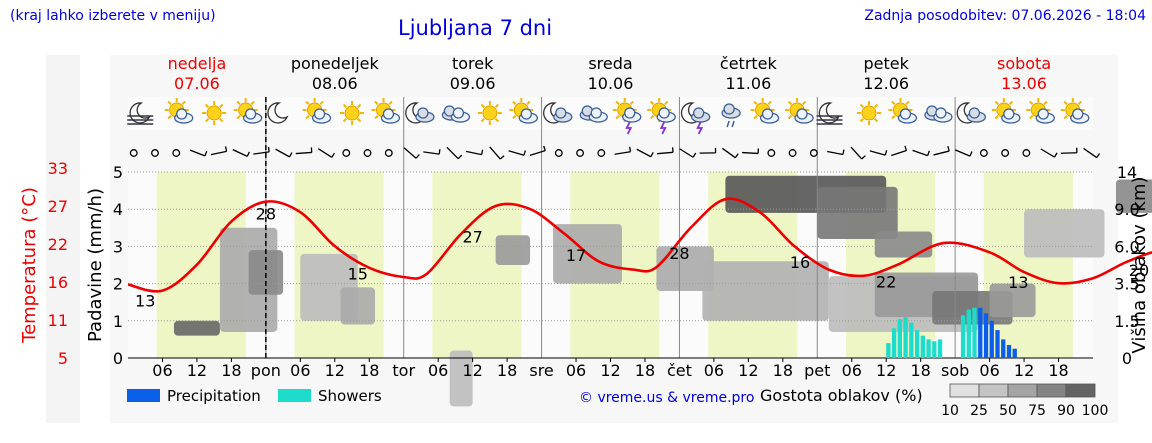  What do you see at coordinates (695, 118) in the screenshot?
I see `moon-thunder-icon` at bounding box center [695, 118].